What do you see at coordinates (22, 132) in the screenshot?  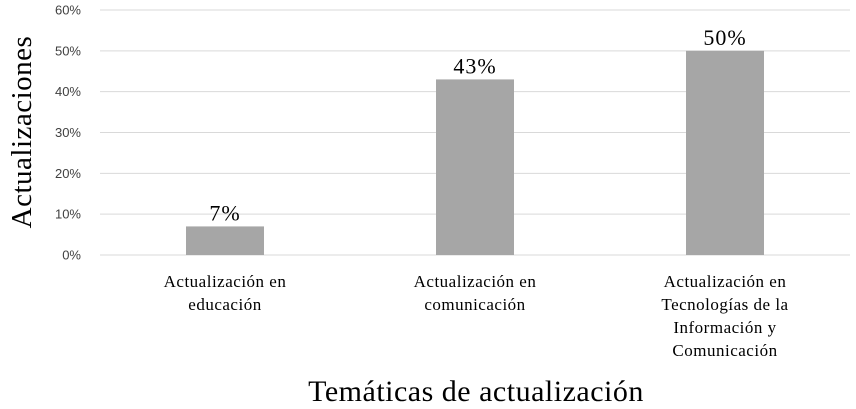 I see `y-axis-title: Actualizaciones` at bounding box center [22, 132].